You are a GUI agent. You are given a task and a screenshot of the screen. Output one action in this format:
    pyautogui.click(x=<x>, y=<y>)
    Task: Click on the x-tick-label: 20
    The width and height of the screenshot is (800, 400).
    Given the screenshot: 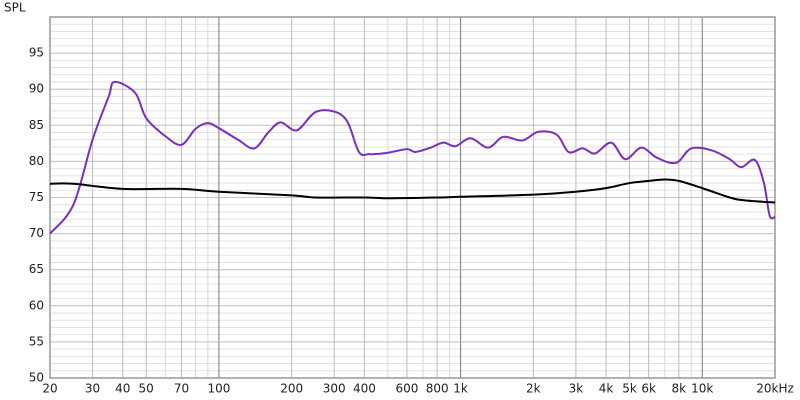 What is the action you would take?
    pyautogui.click(x=49, y=389)
    